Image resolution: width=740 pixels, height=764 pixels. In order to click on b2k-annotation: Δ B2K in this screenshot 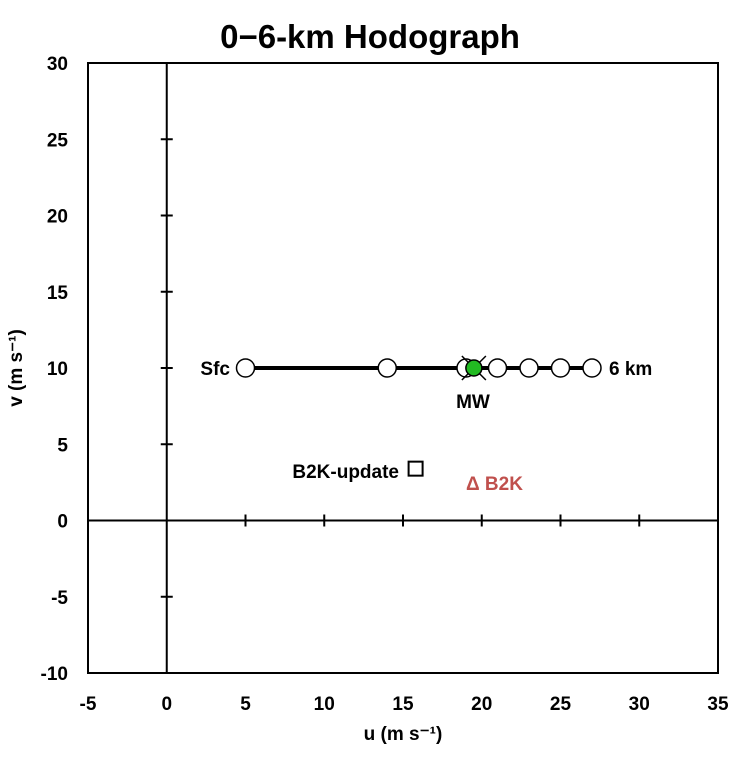, I will do `click(494, 484)`.